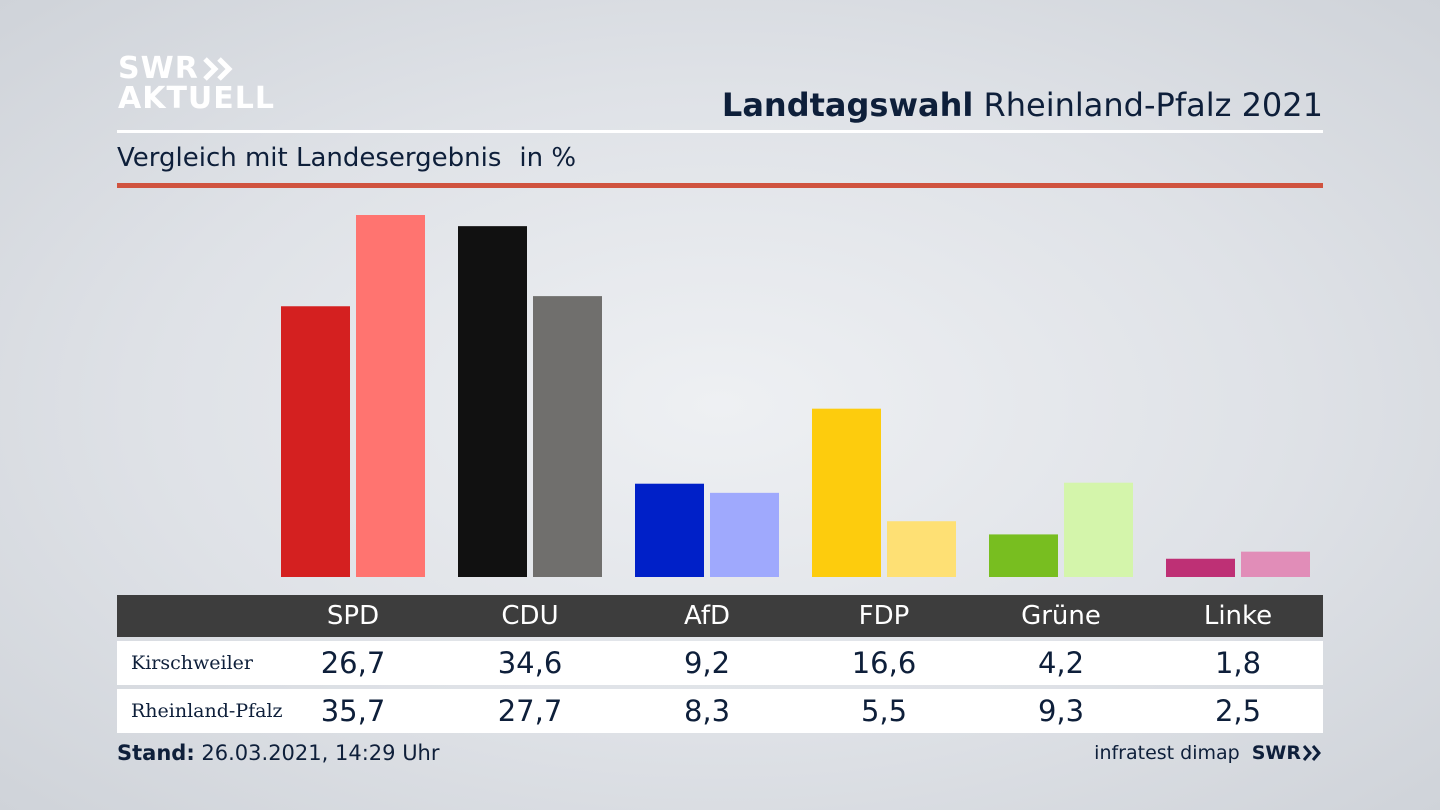 The image size is (1440, 810). I want to click on title-rest: Rheinland-Pfalz 2021, so click(1153, 105).